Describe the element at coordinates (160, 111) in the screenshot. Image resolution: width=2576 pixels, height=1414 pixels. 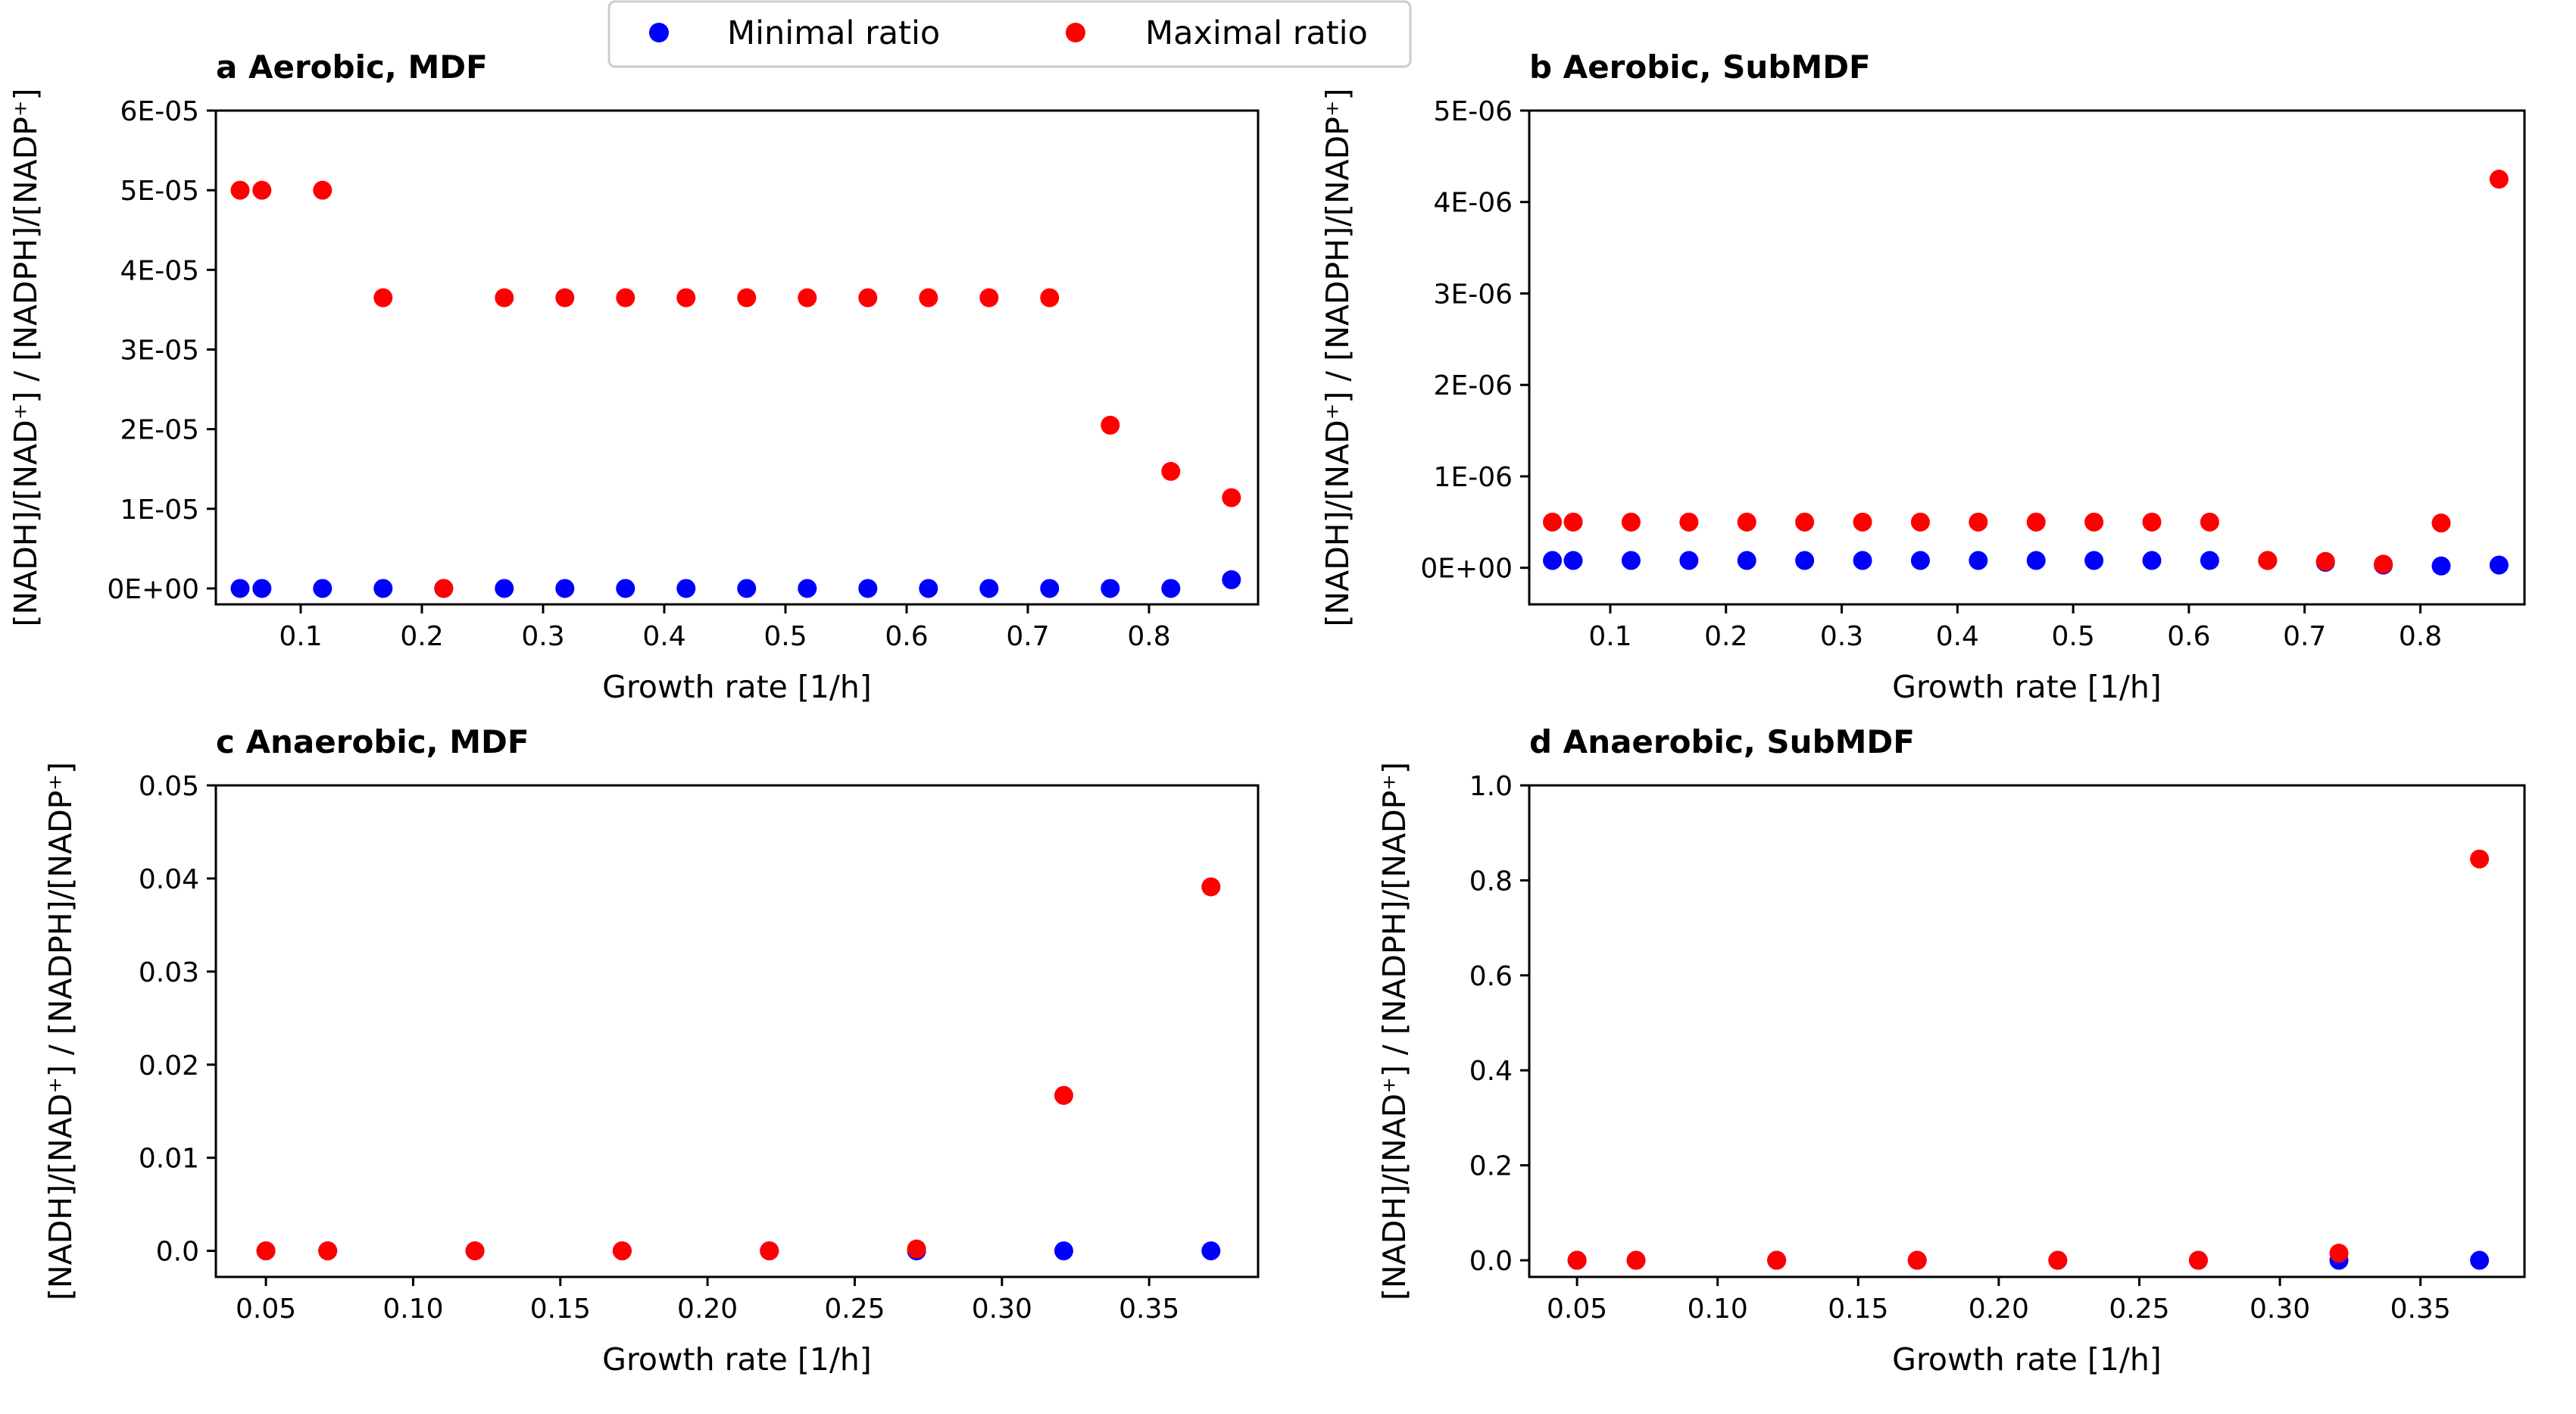
I see `y-tick-label: 6E-05` at that location.